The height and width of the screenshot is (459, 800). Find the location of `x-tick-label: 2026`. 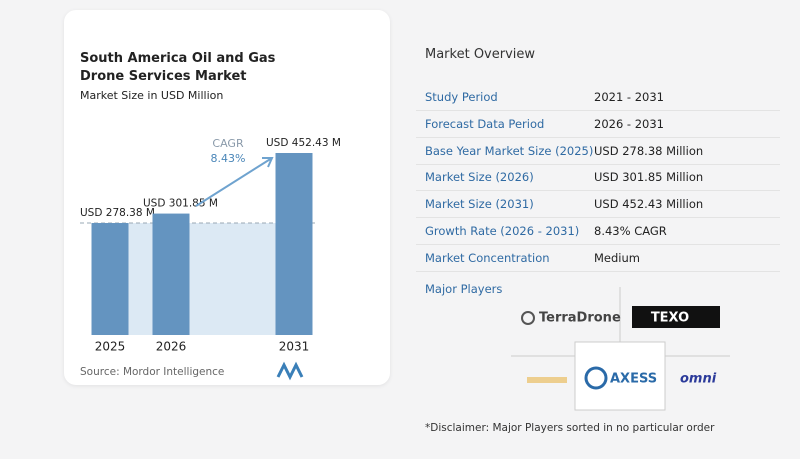

x-tick-label: 2026 is located at coordinates (171, 347).